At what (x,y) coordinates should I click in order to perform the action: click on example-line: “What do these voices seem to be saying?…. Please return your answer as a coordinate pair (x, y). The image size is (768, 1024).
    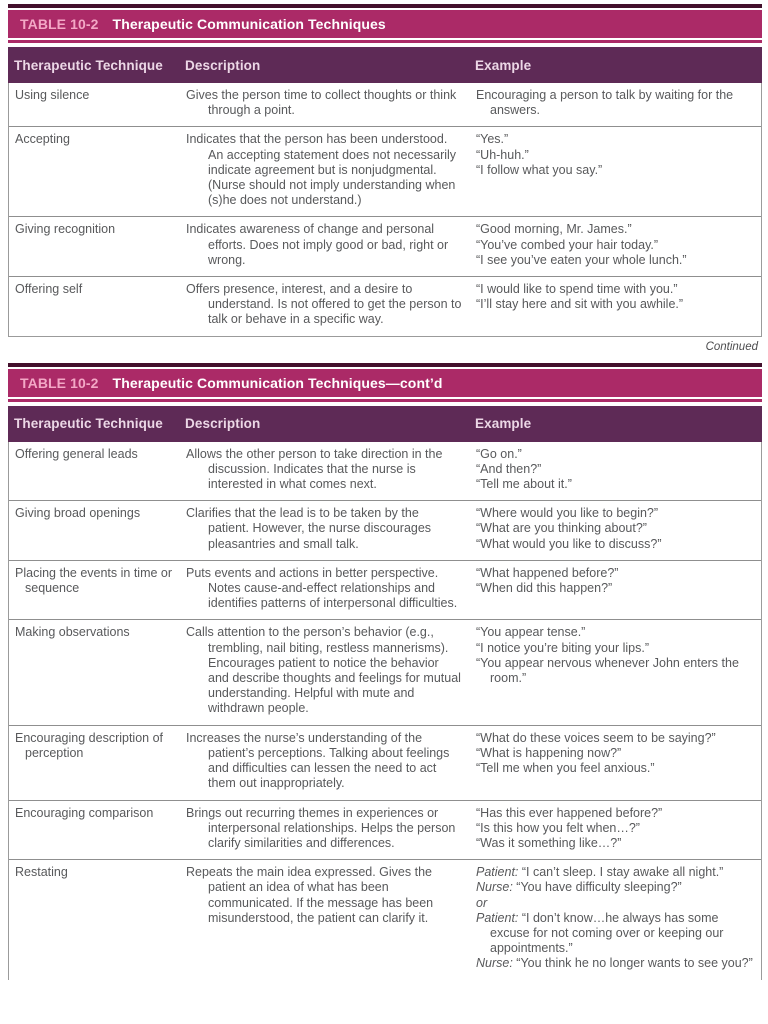
    Looking at the image, I should click on (596, 737).